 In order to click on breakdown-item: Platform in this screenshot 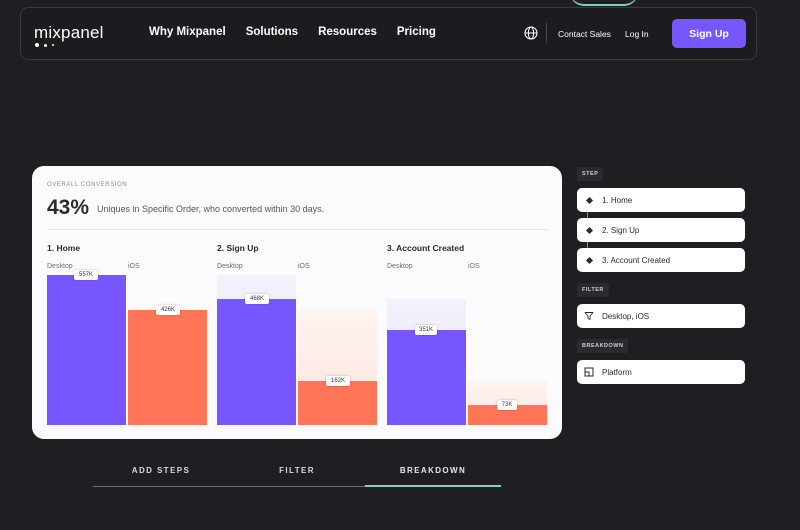, I will do `click(661, 372)`.